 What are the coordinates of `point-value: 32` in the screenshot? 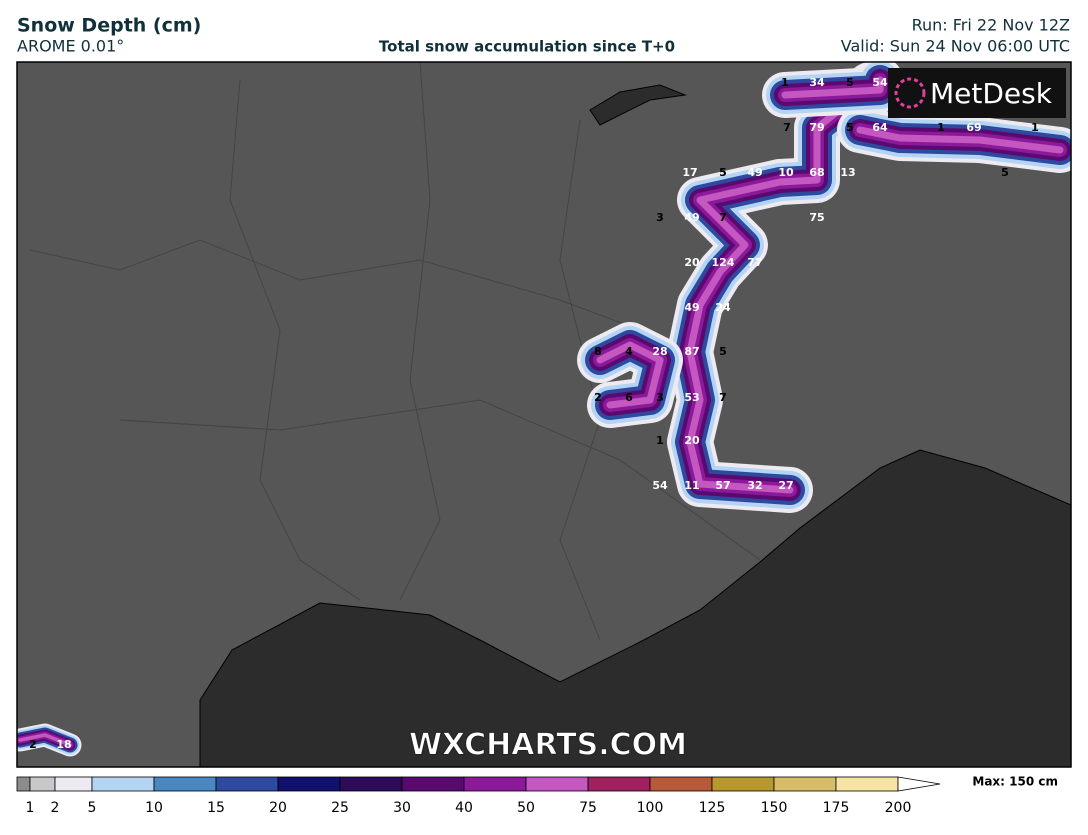 It's located at (754, 485).